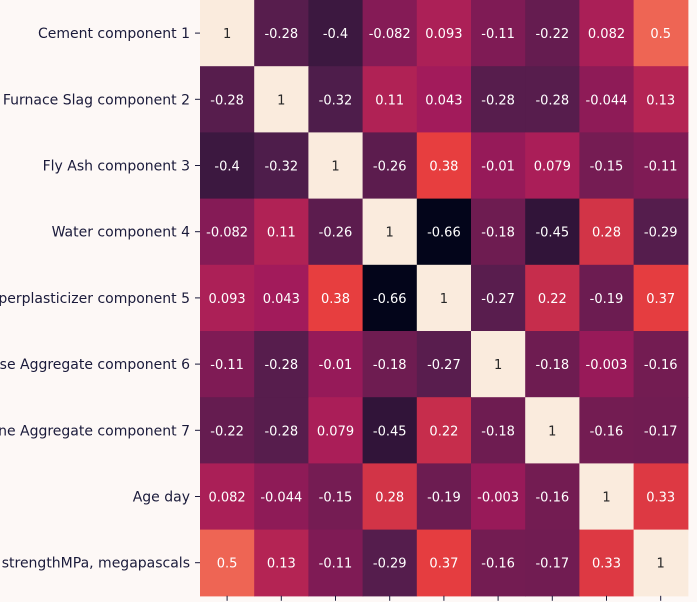 This screenshot has width=697, height=602. What do you see at coordinates (444, 233) in the screenshot?
I see `cell-value-label: -0.66` at bounding box center [444, 233].